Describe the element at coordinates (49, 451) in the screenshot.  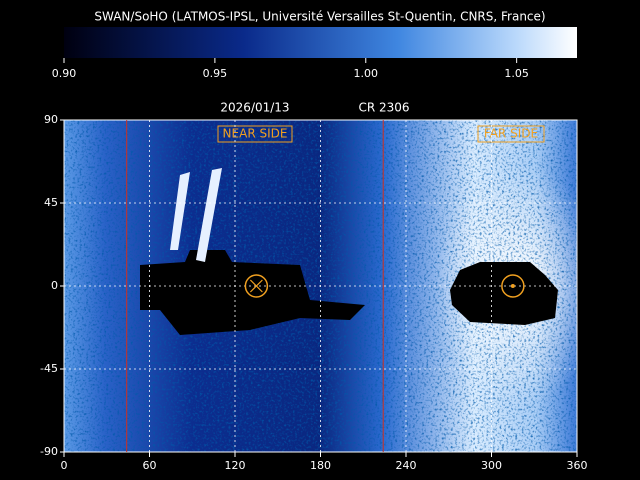
I see `y-tick-label: -90` at that location.